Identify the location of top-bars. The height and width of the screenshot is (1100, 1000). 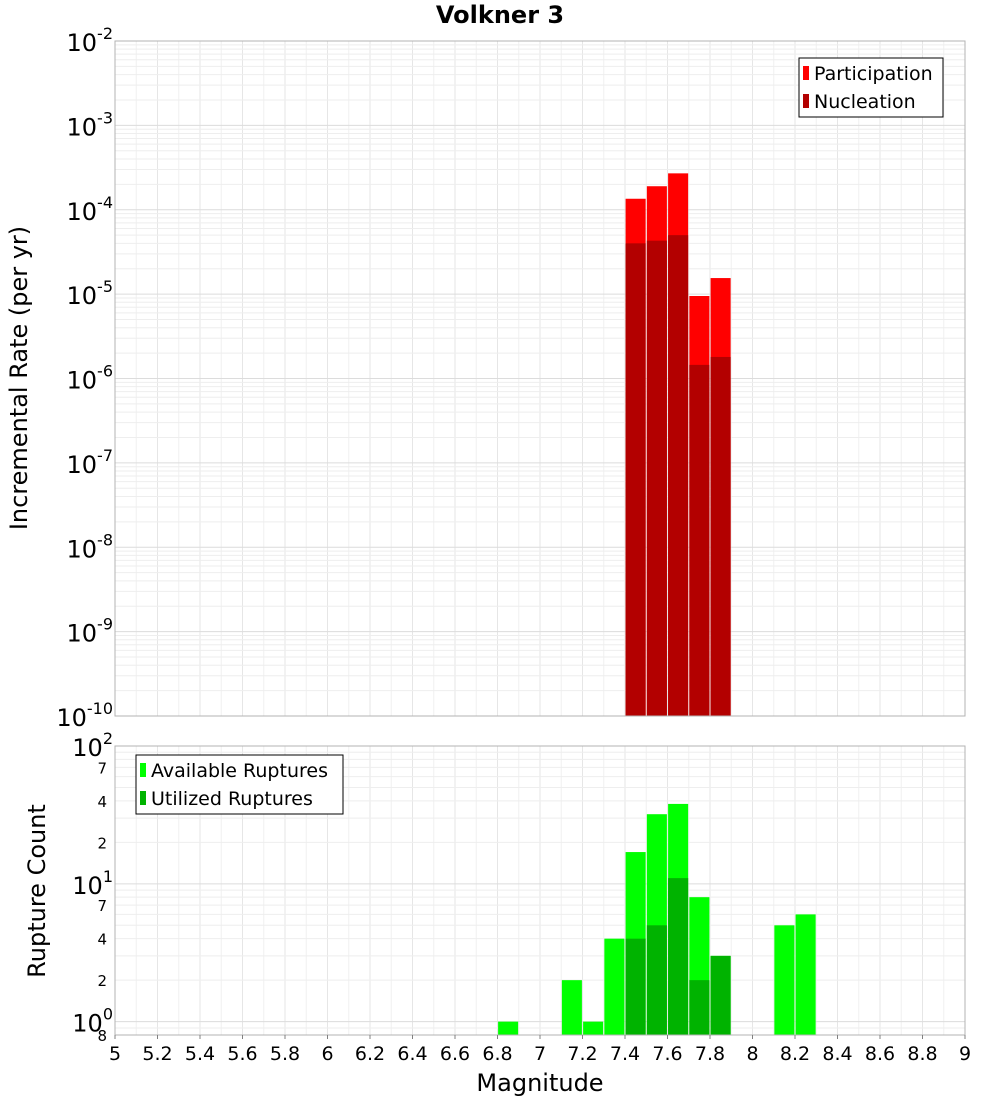
(678, 445).